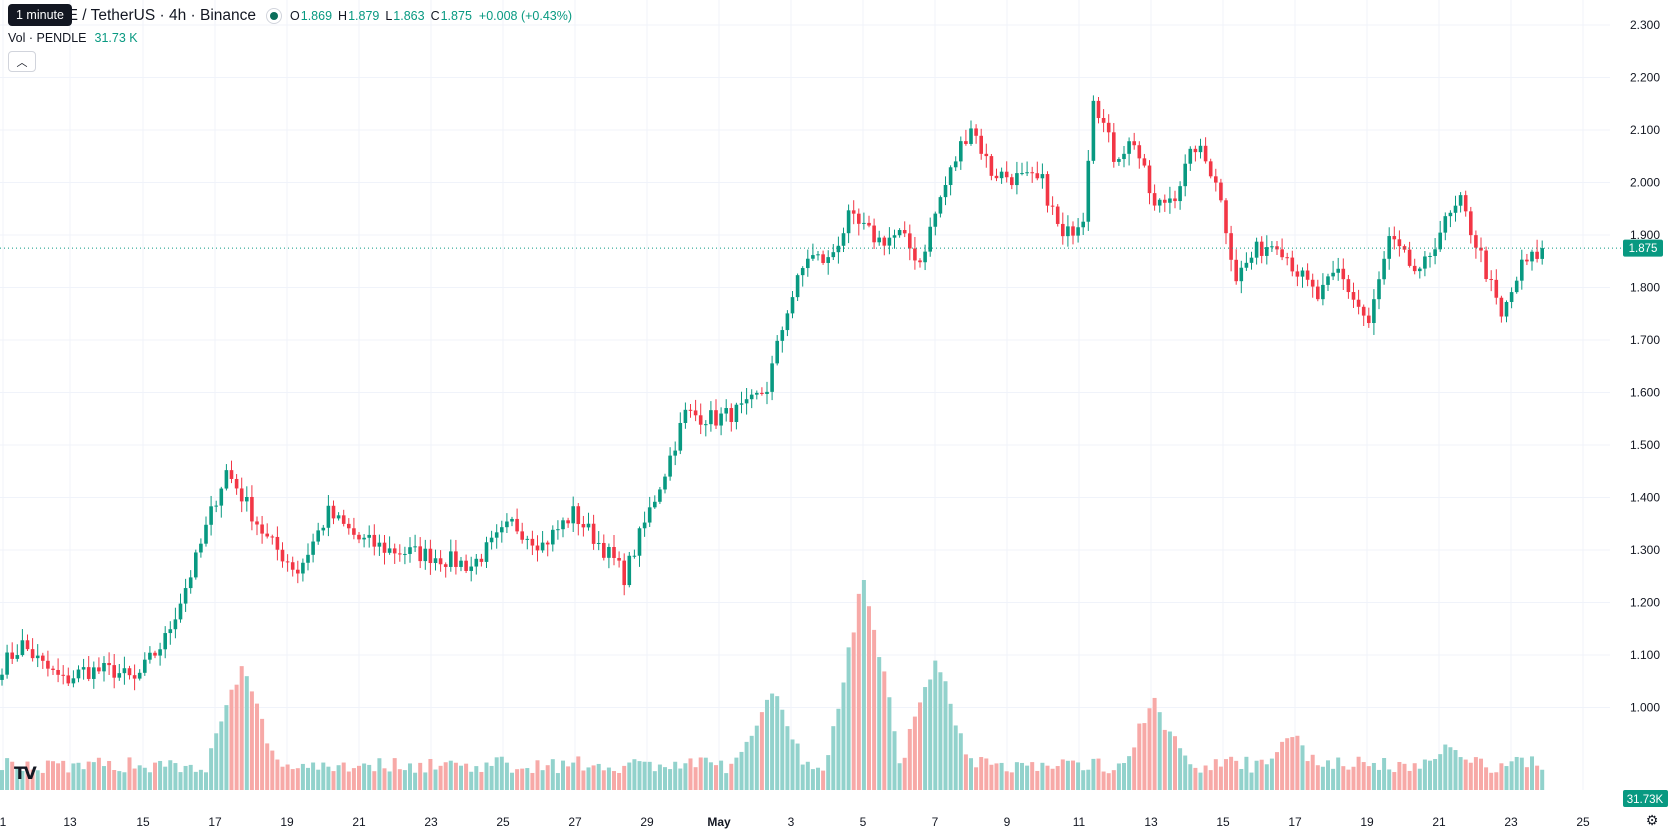 The width and height of the screenshot is (1678, 835). Describe the element at coordinates (719, 822) in the screenshot. I see `time-tick-label: May` at that location.